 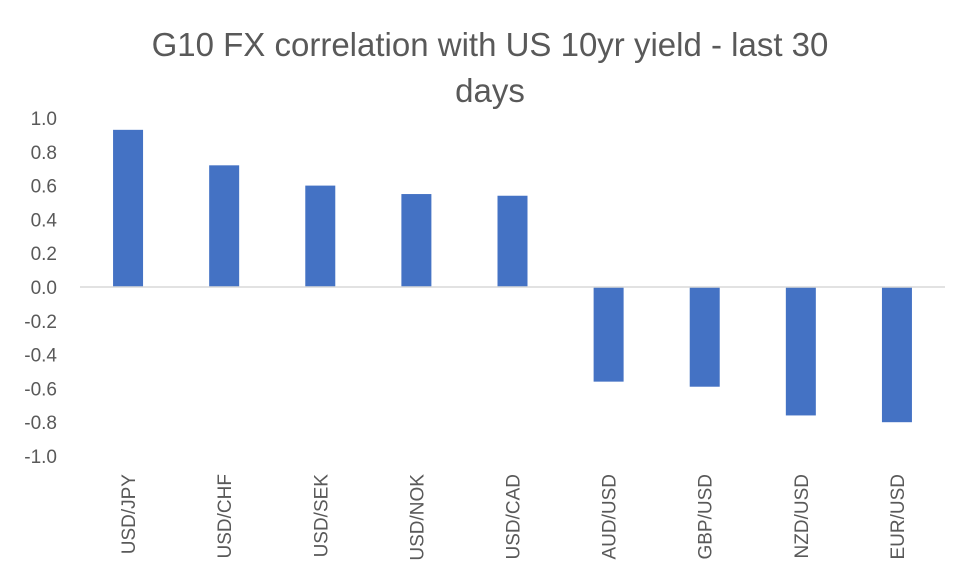 I want to click on y-tick-label: 0.8, so click(x=44, y=153).